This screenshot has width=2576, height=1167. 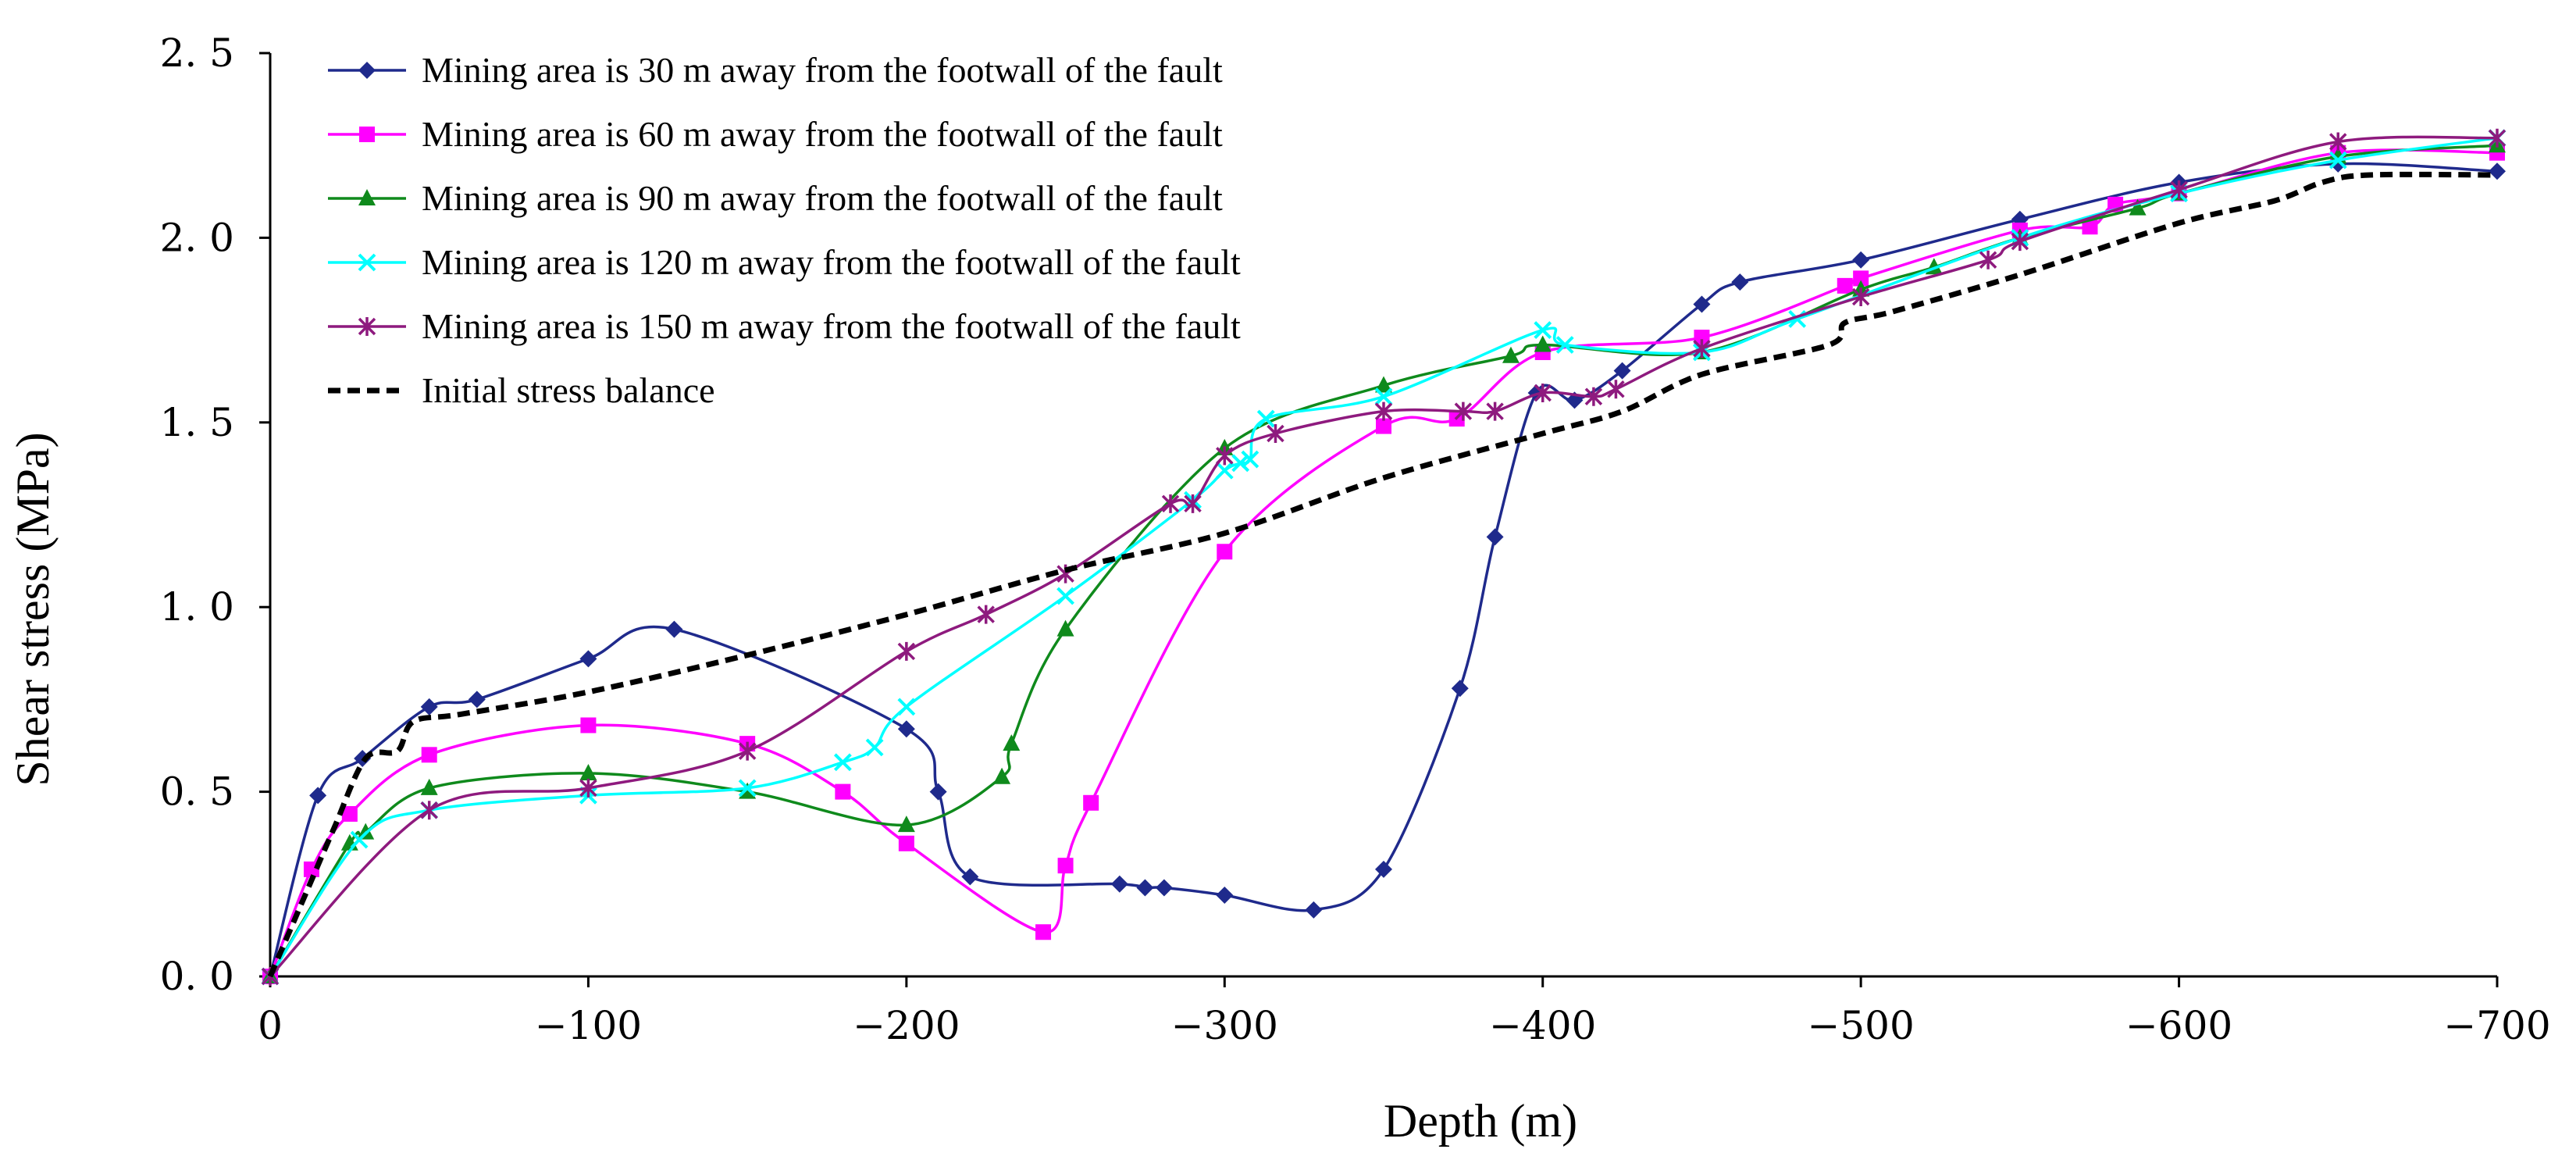 I want to click on y-axis-title: Shear stress (MPa), so click(x=33, y=609).